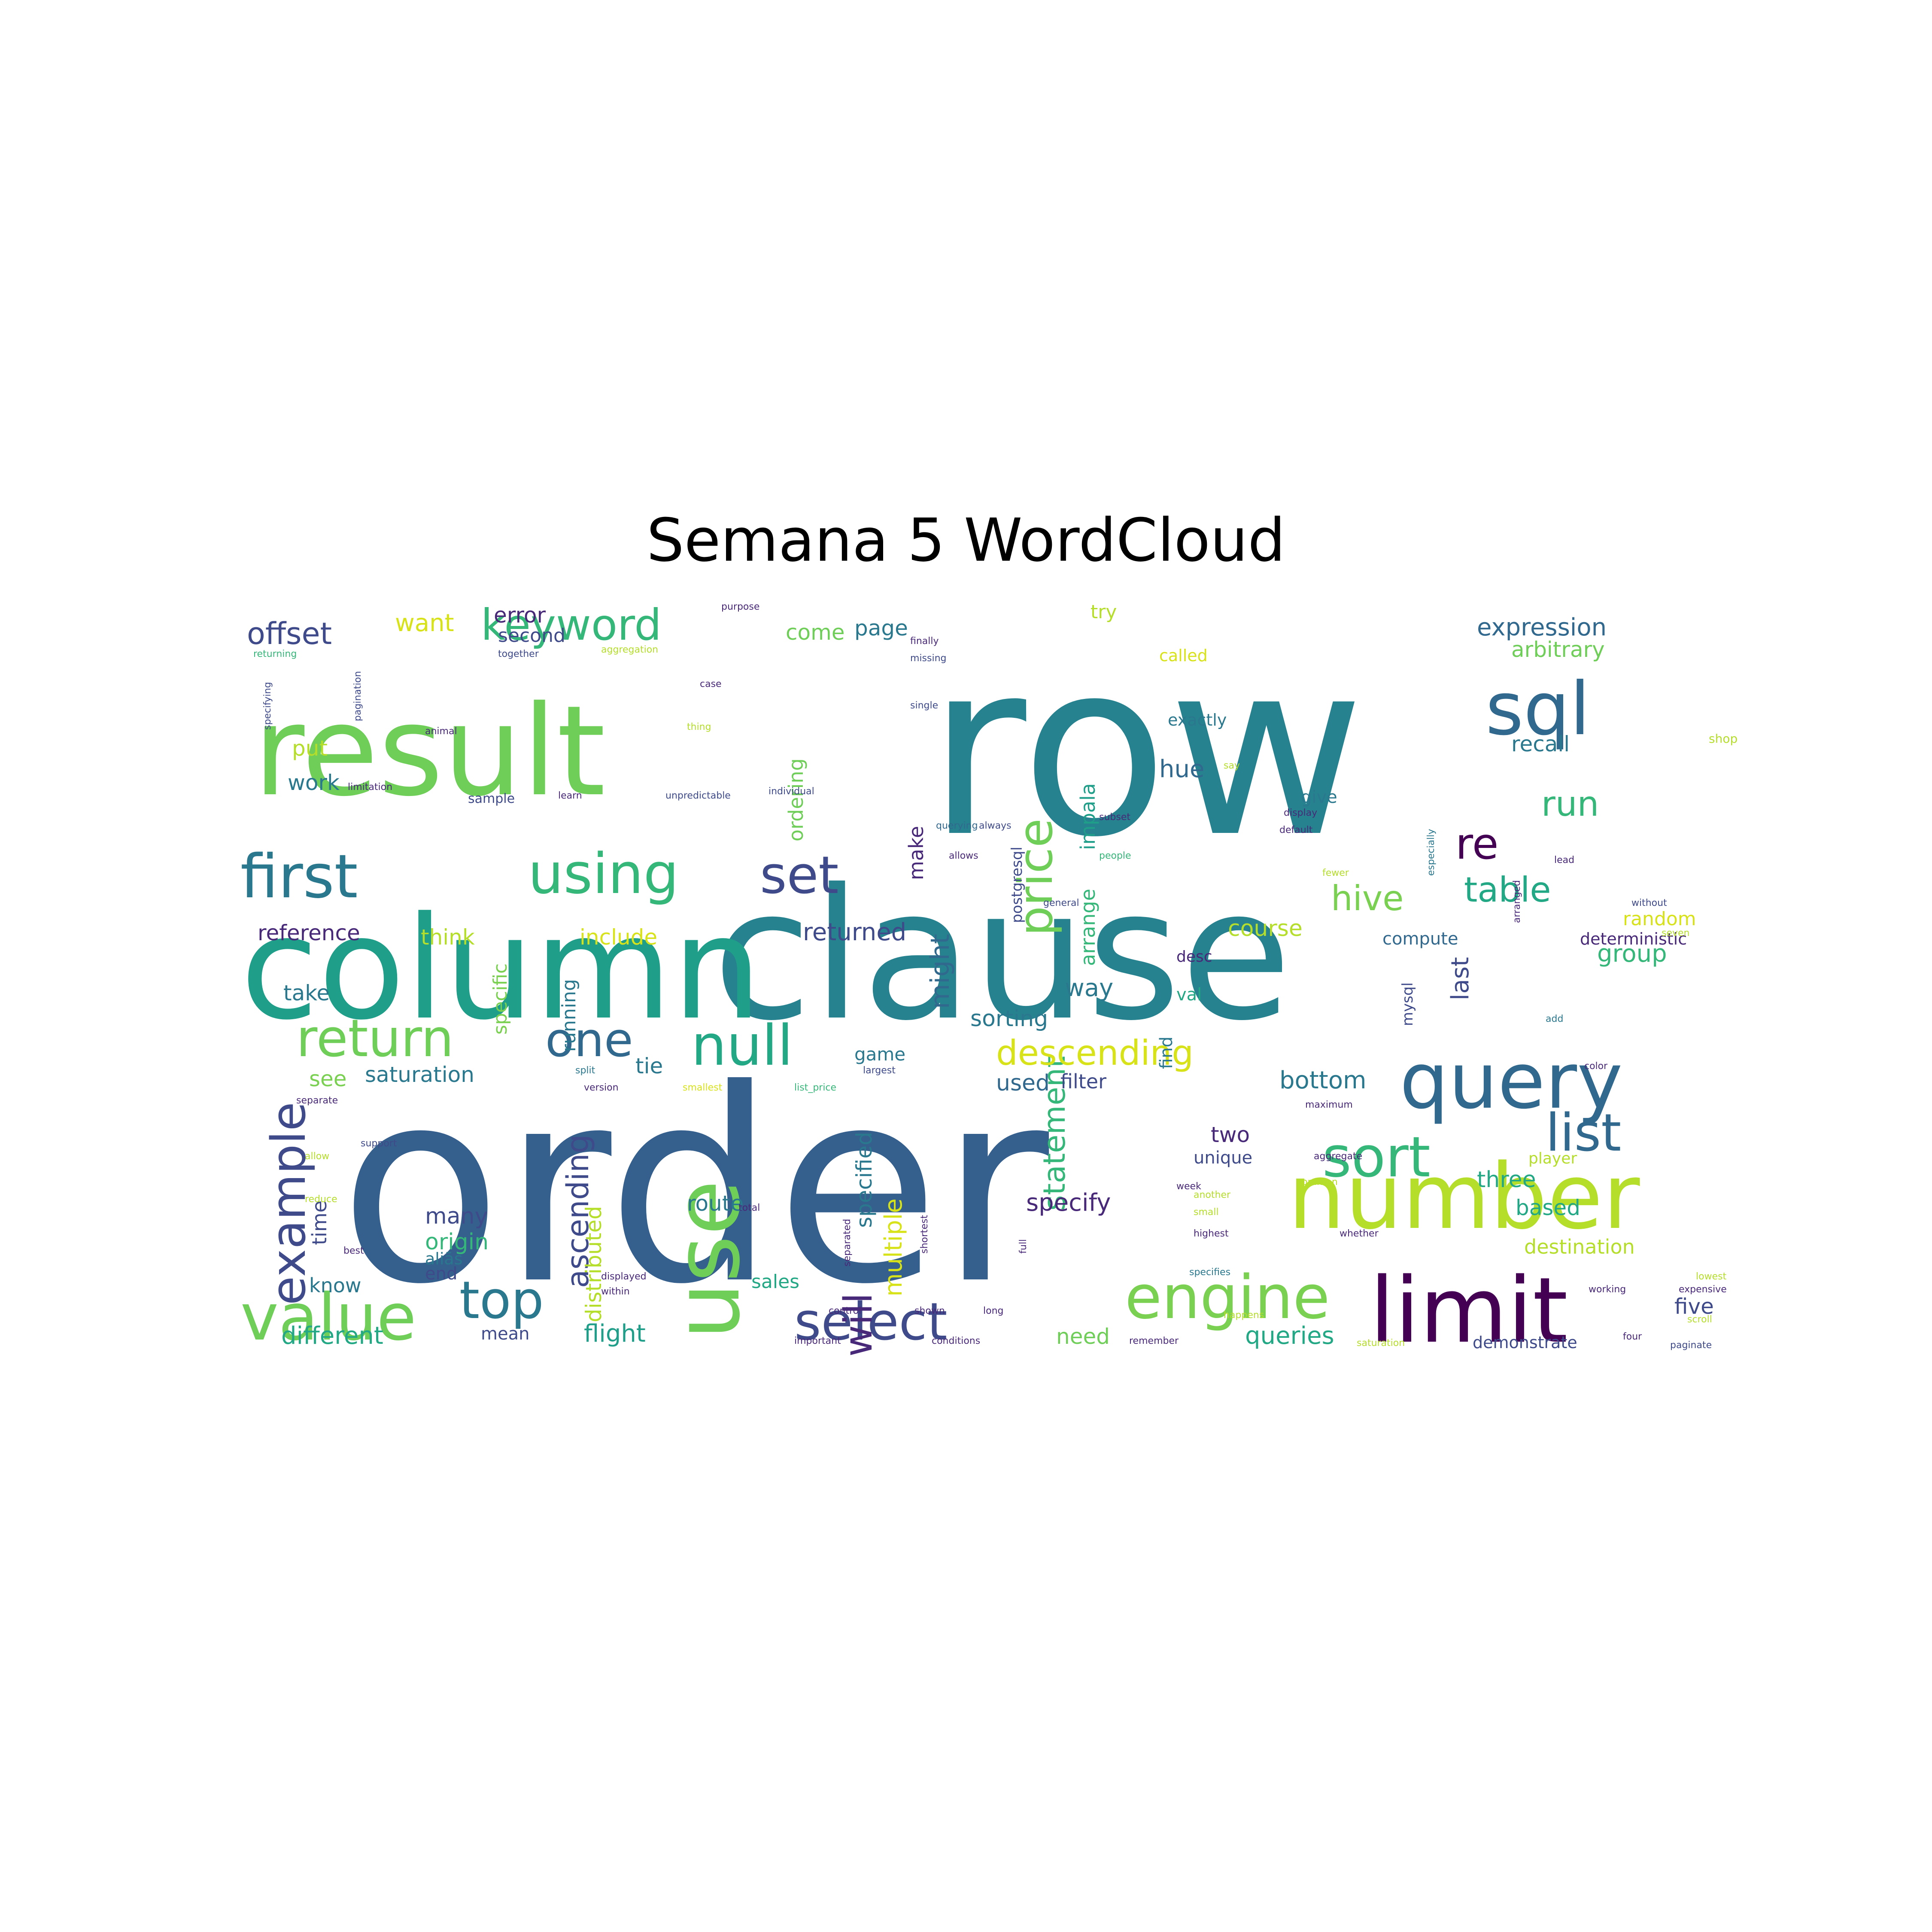 The height and width of the screenshot is (1932, 1932). What do you see at coordinates (792, 792) in the screenshot?
I see `word-individual: individual` at bounding box center [792, 792].